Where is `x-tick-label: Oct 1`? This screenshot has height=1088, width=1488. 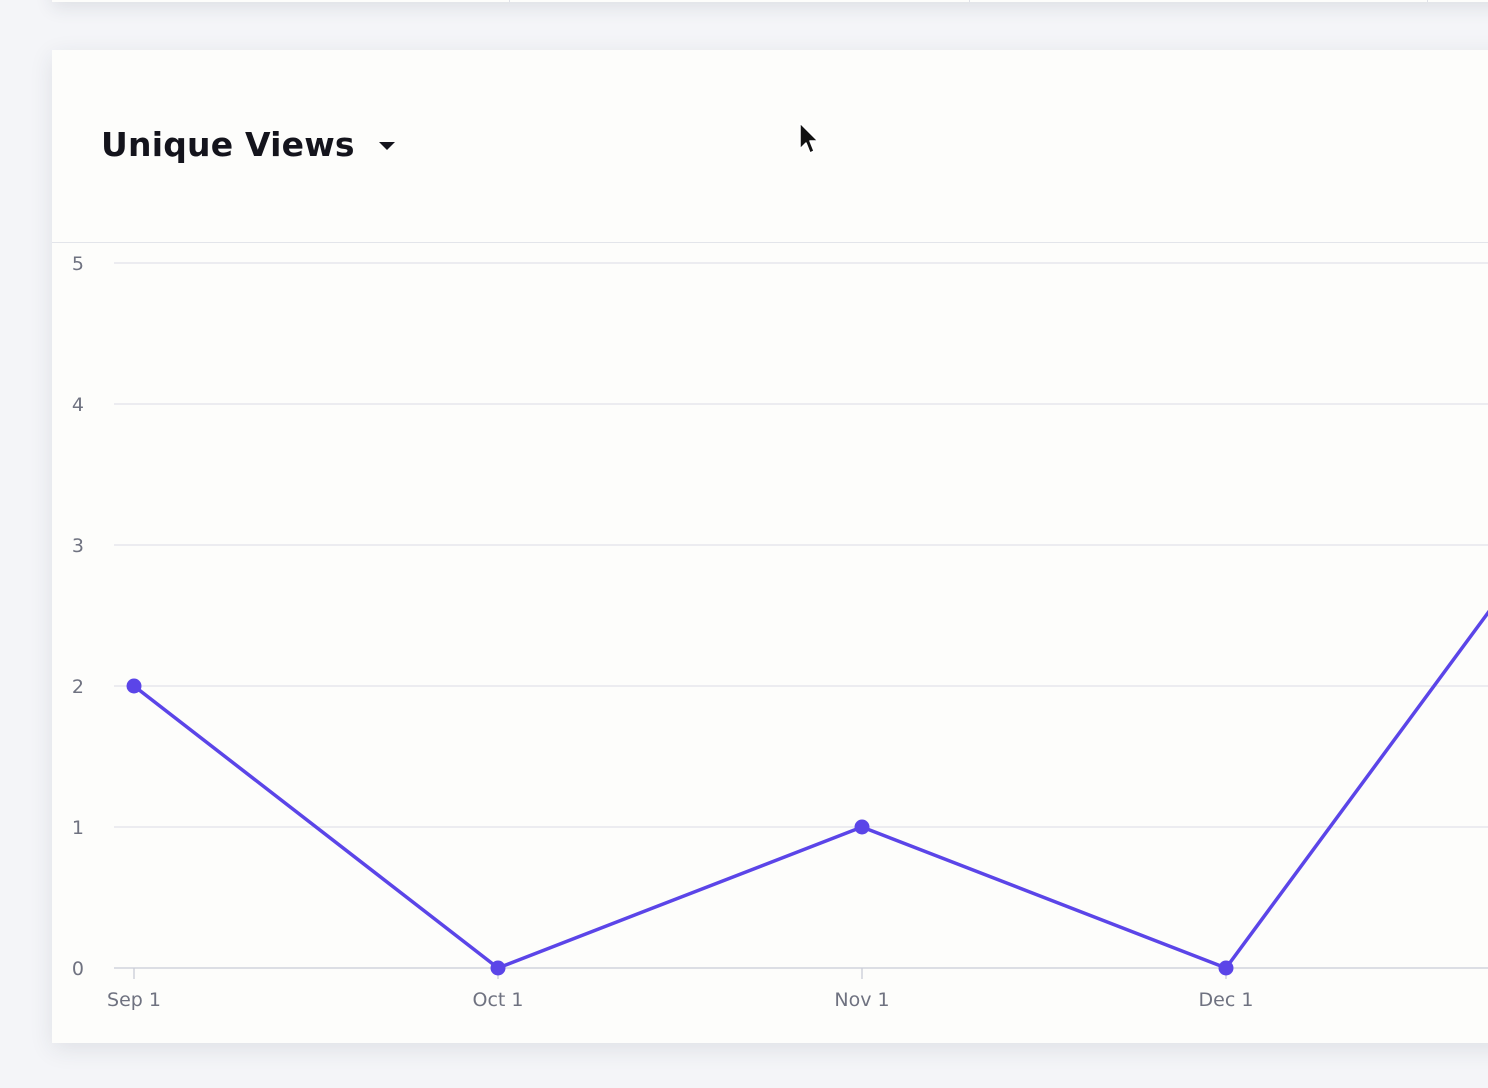
x-tick-label: Oct 1 is located at coordinates (498, 1000).